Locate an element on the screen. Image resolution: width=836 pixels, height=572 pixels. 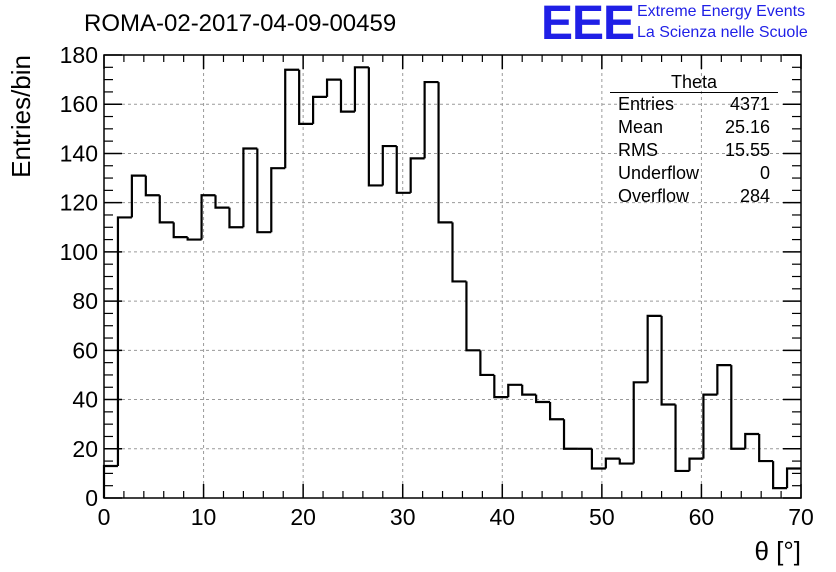
stats-value: 25.16 is located at coordinates (747, 127).